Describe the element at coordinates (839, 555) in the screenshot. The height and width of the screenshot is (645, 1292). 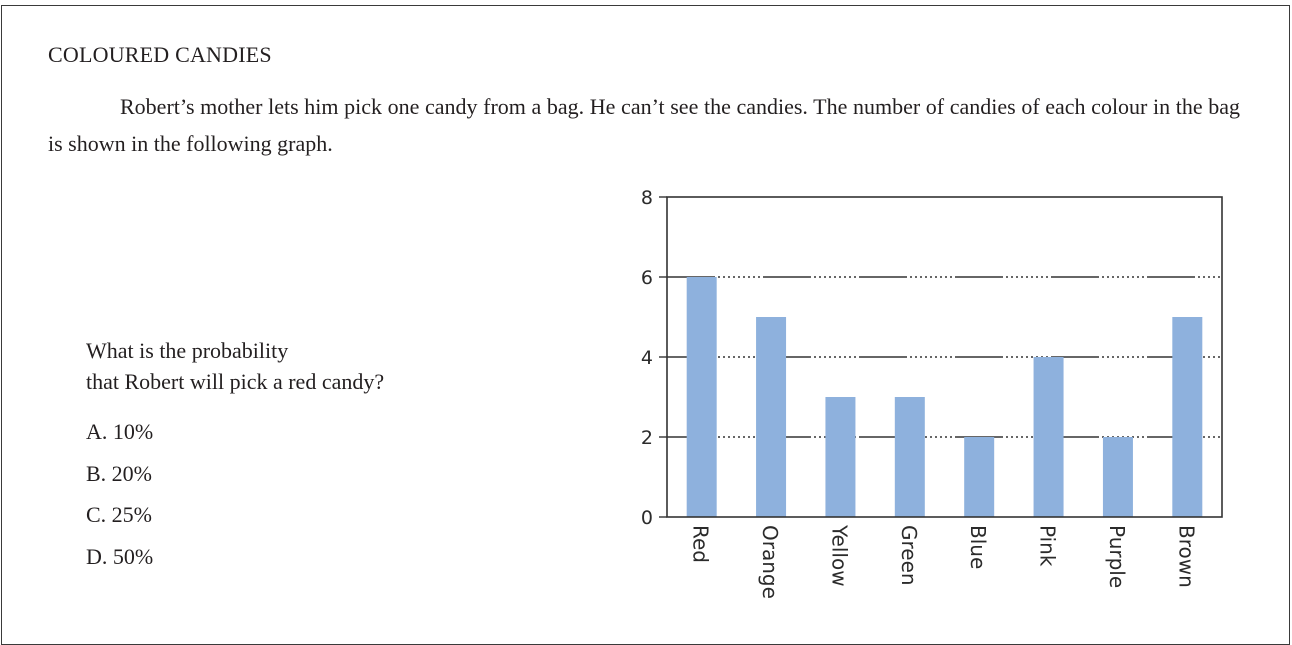
I see `x-label-yellow: Yellow` at that location.